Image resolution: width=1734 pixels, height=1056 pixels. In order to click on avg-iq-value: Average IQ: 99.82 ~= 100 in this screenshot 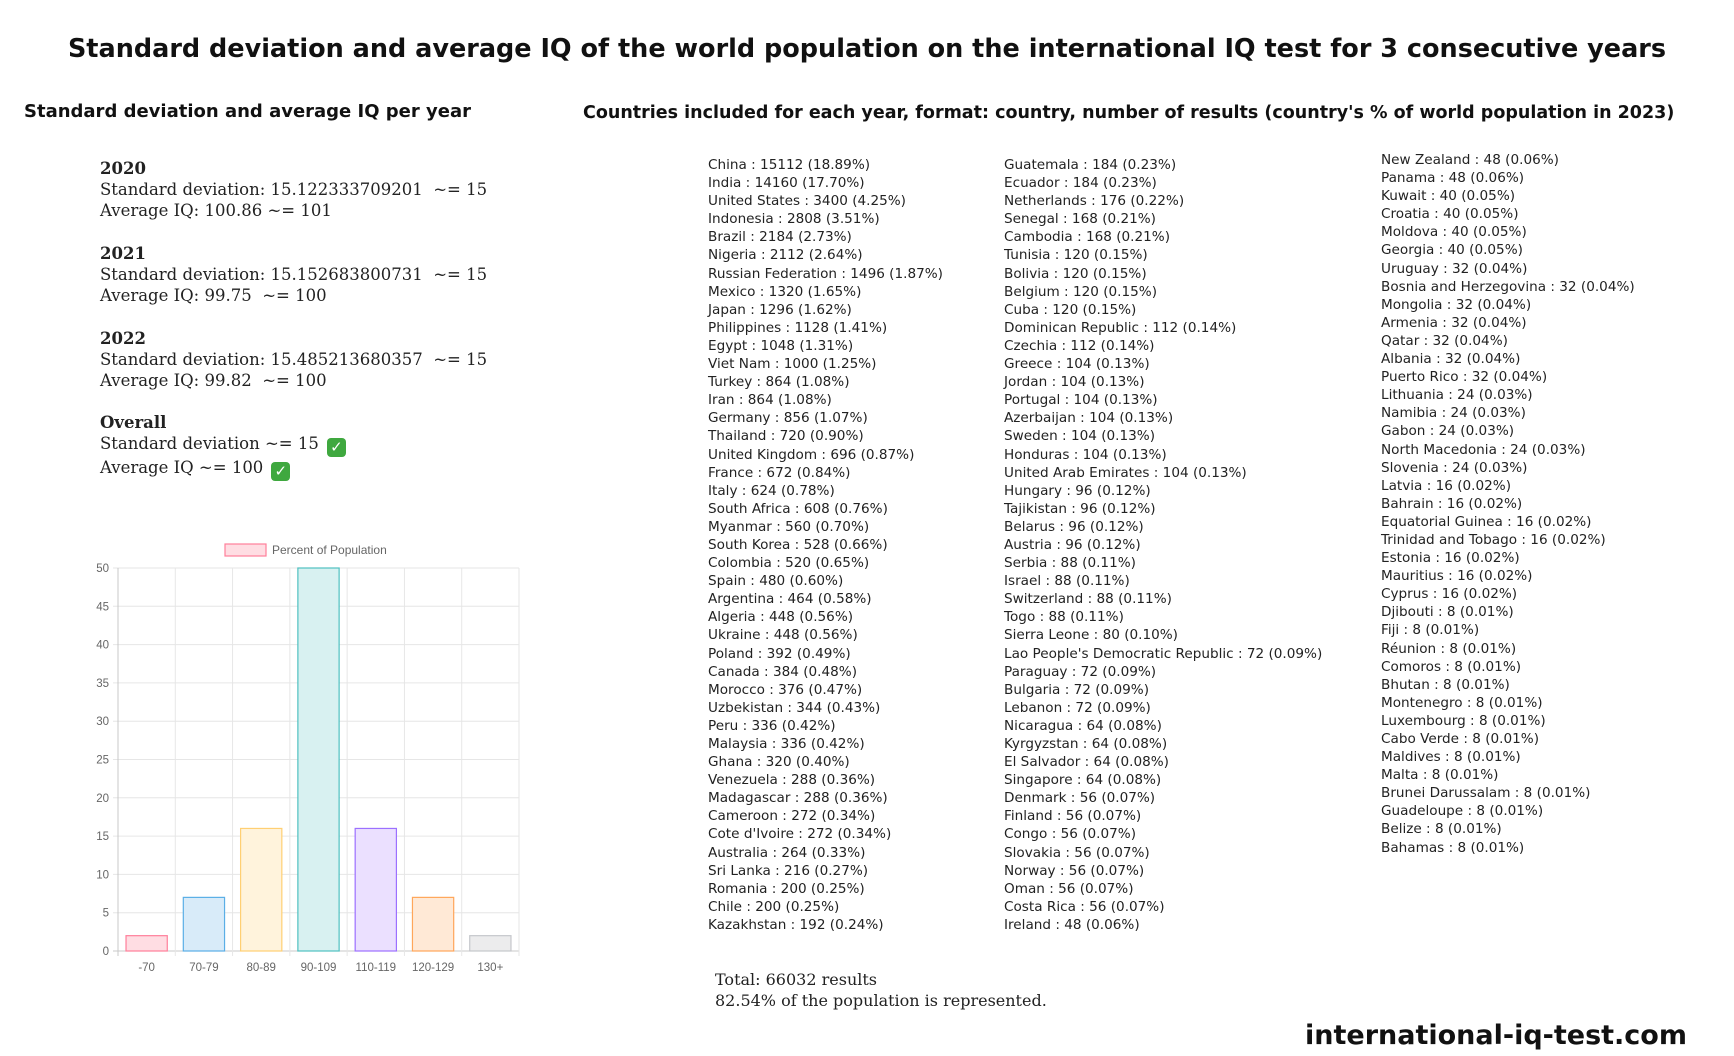, I will do `click(213, 380)`.